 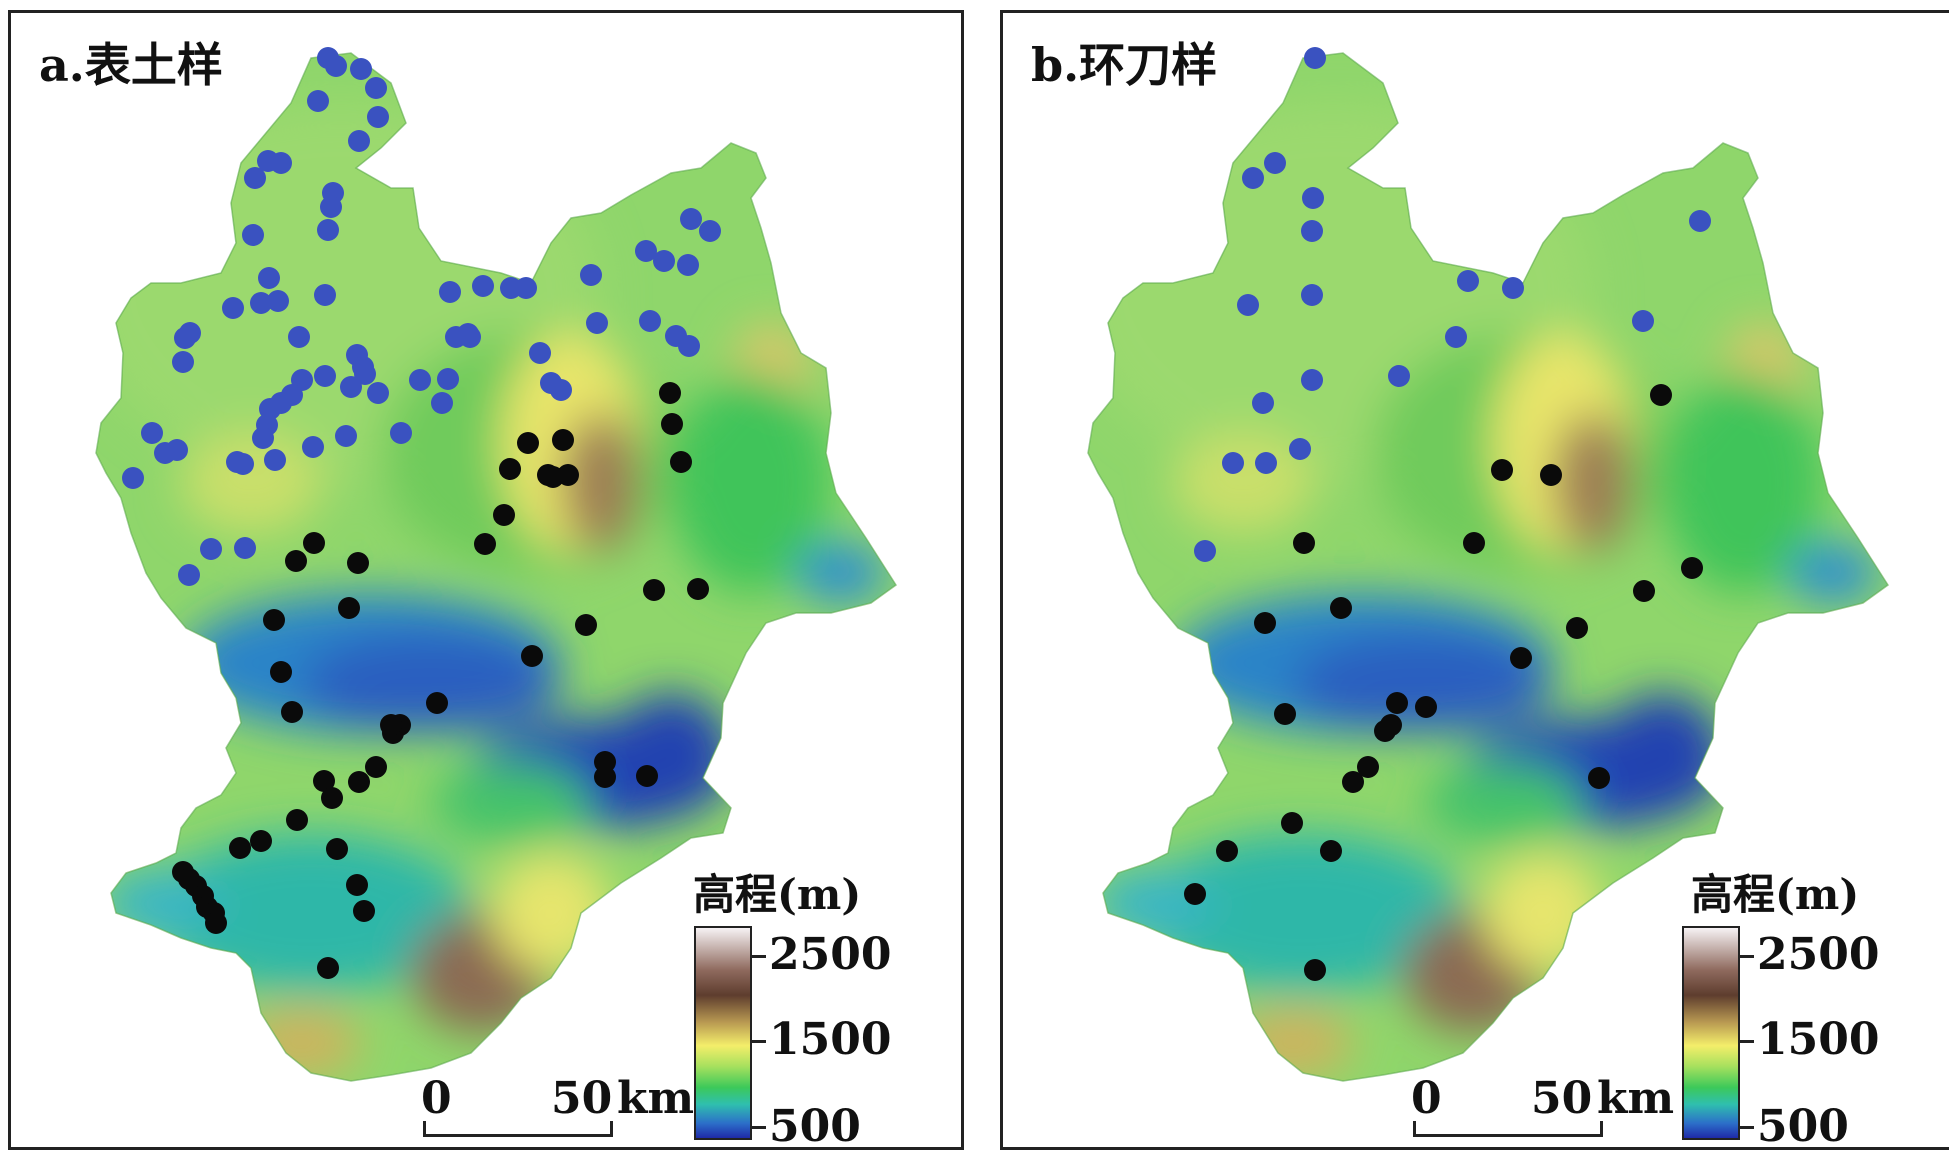 What do you see at coordinates (830, 954) in the screenshot?
I see `legend-label-2500: 2500` at bounding box center [830, 954].